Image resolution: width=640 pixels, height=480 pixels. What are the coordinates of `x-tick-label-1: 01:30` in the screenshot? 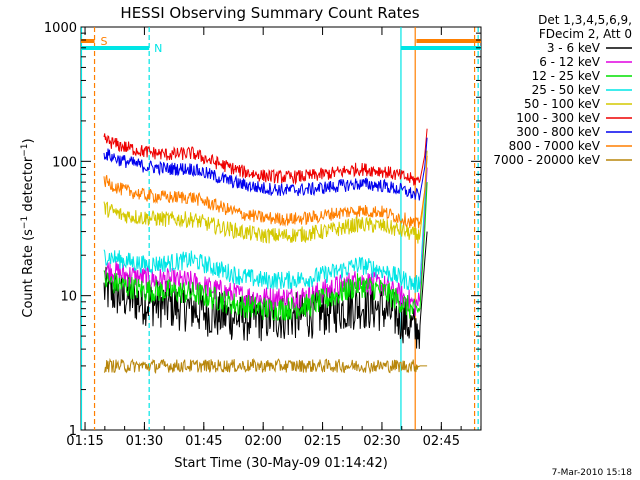 It's located at (144, 441).